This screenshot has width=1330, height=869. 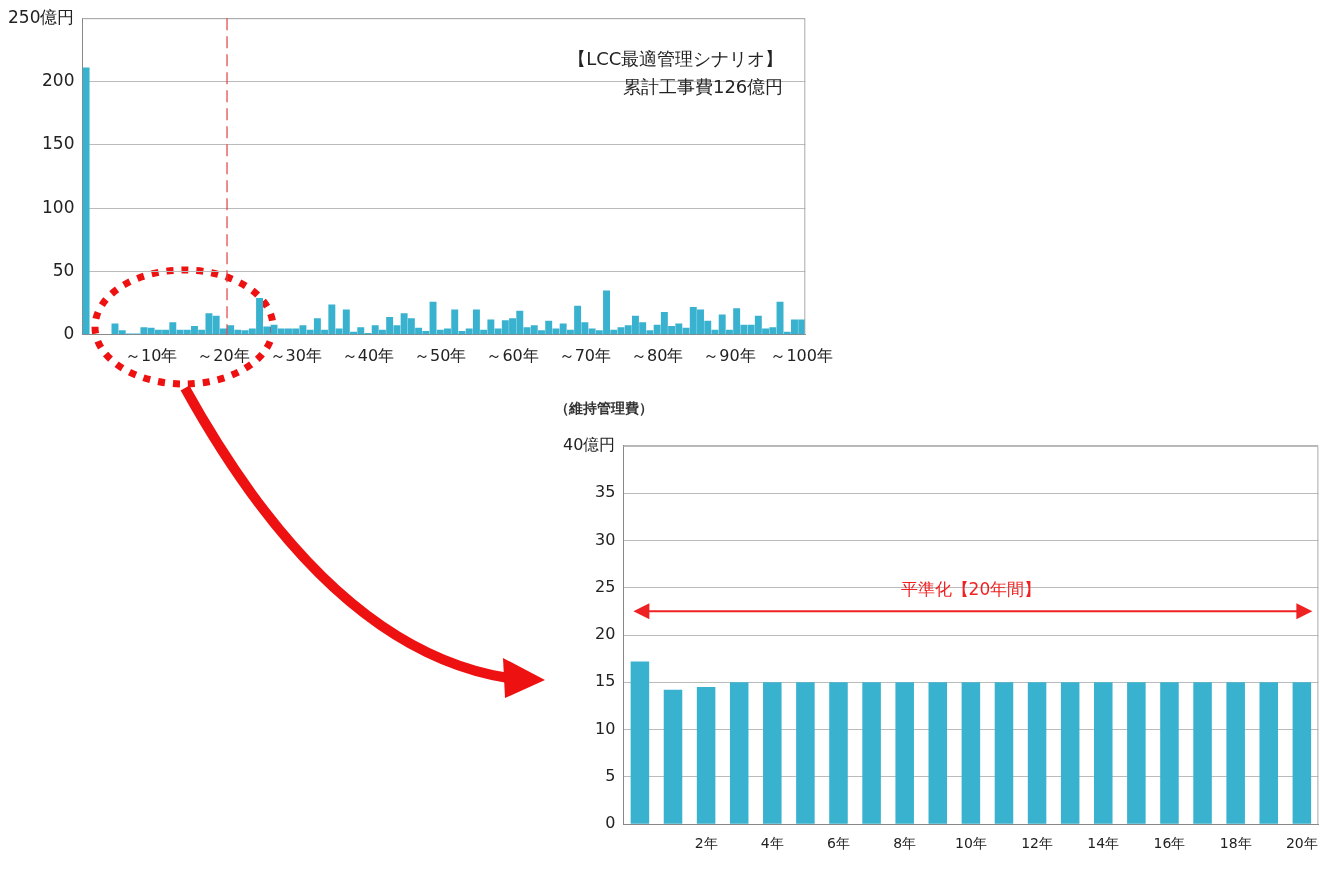 What do you see at coordinates (589, 444) in the screenshot?
I see `y-tick-label: 40億円` at bounding box center [589, 444].